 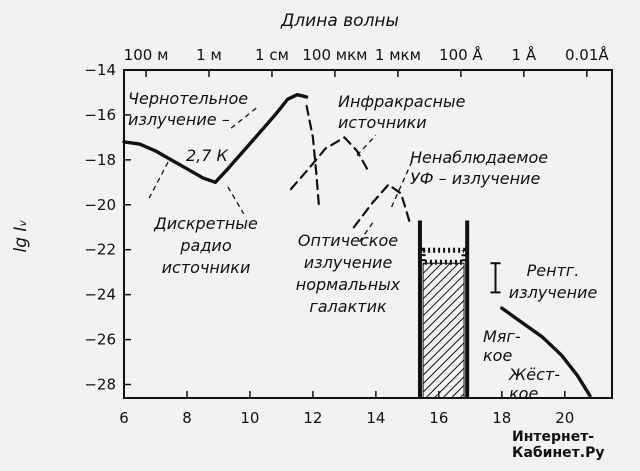 What do you see at coordinates (100, 115) in the screenshot?
I see `y-tick-label: −16` at bounding box center [100, 115].